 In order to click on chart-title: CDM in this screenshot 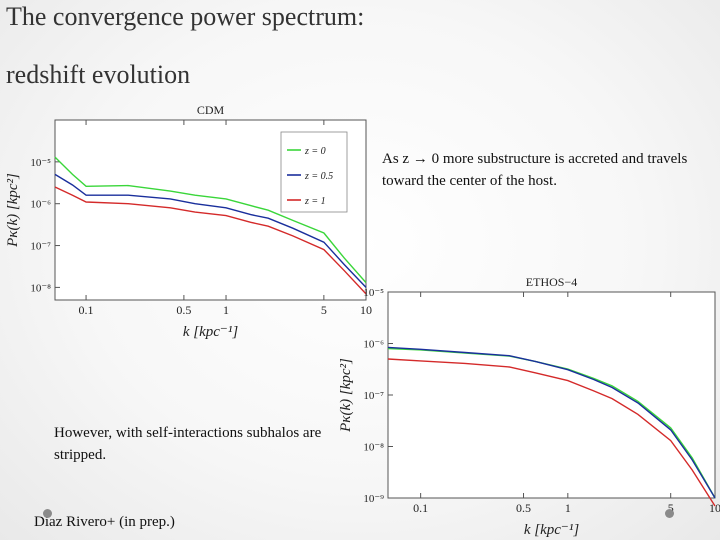, I will do `click(211, 110)`.